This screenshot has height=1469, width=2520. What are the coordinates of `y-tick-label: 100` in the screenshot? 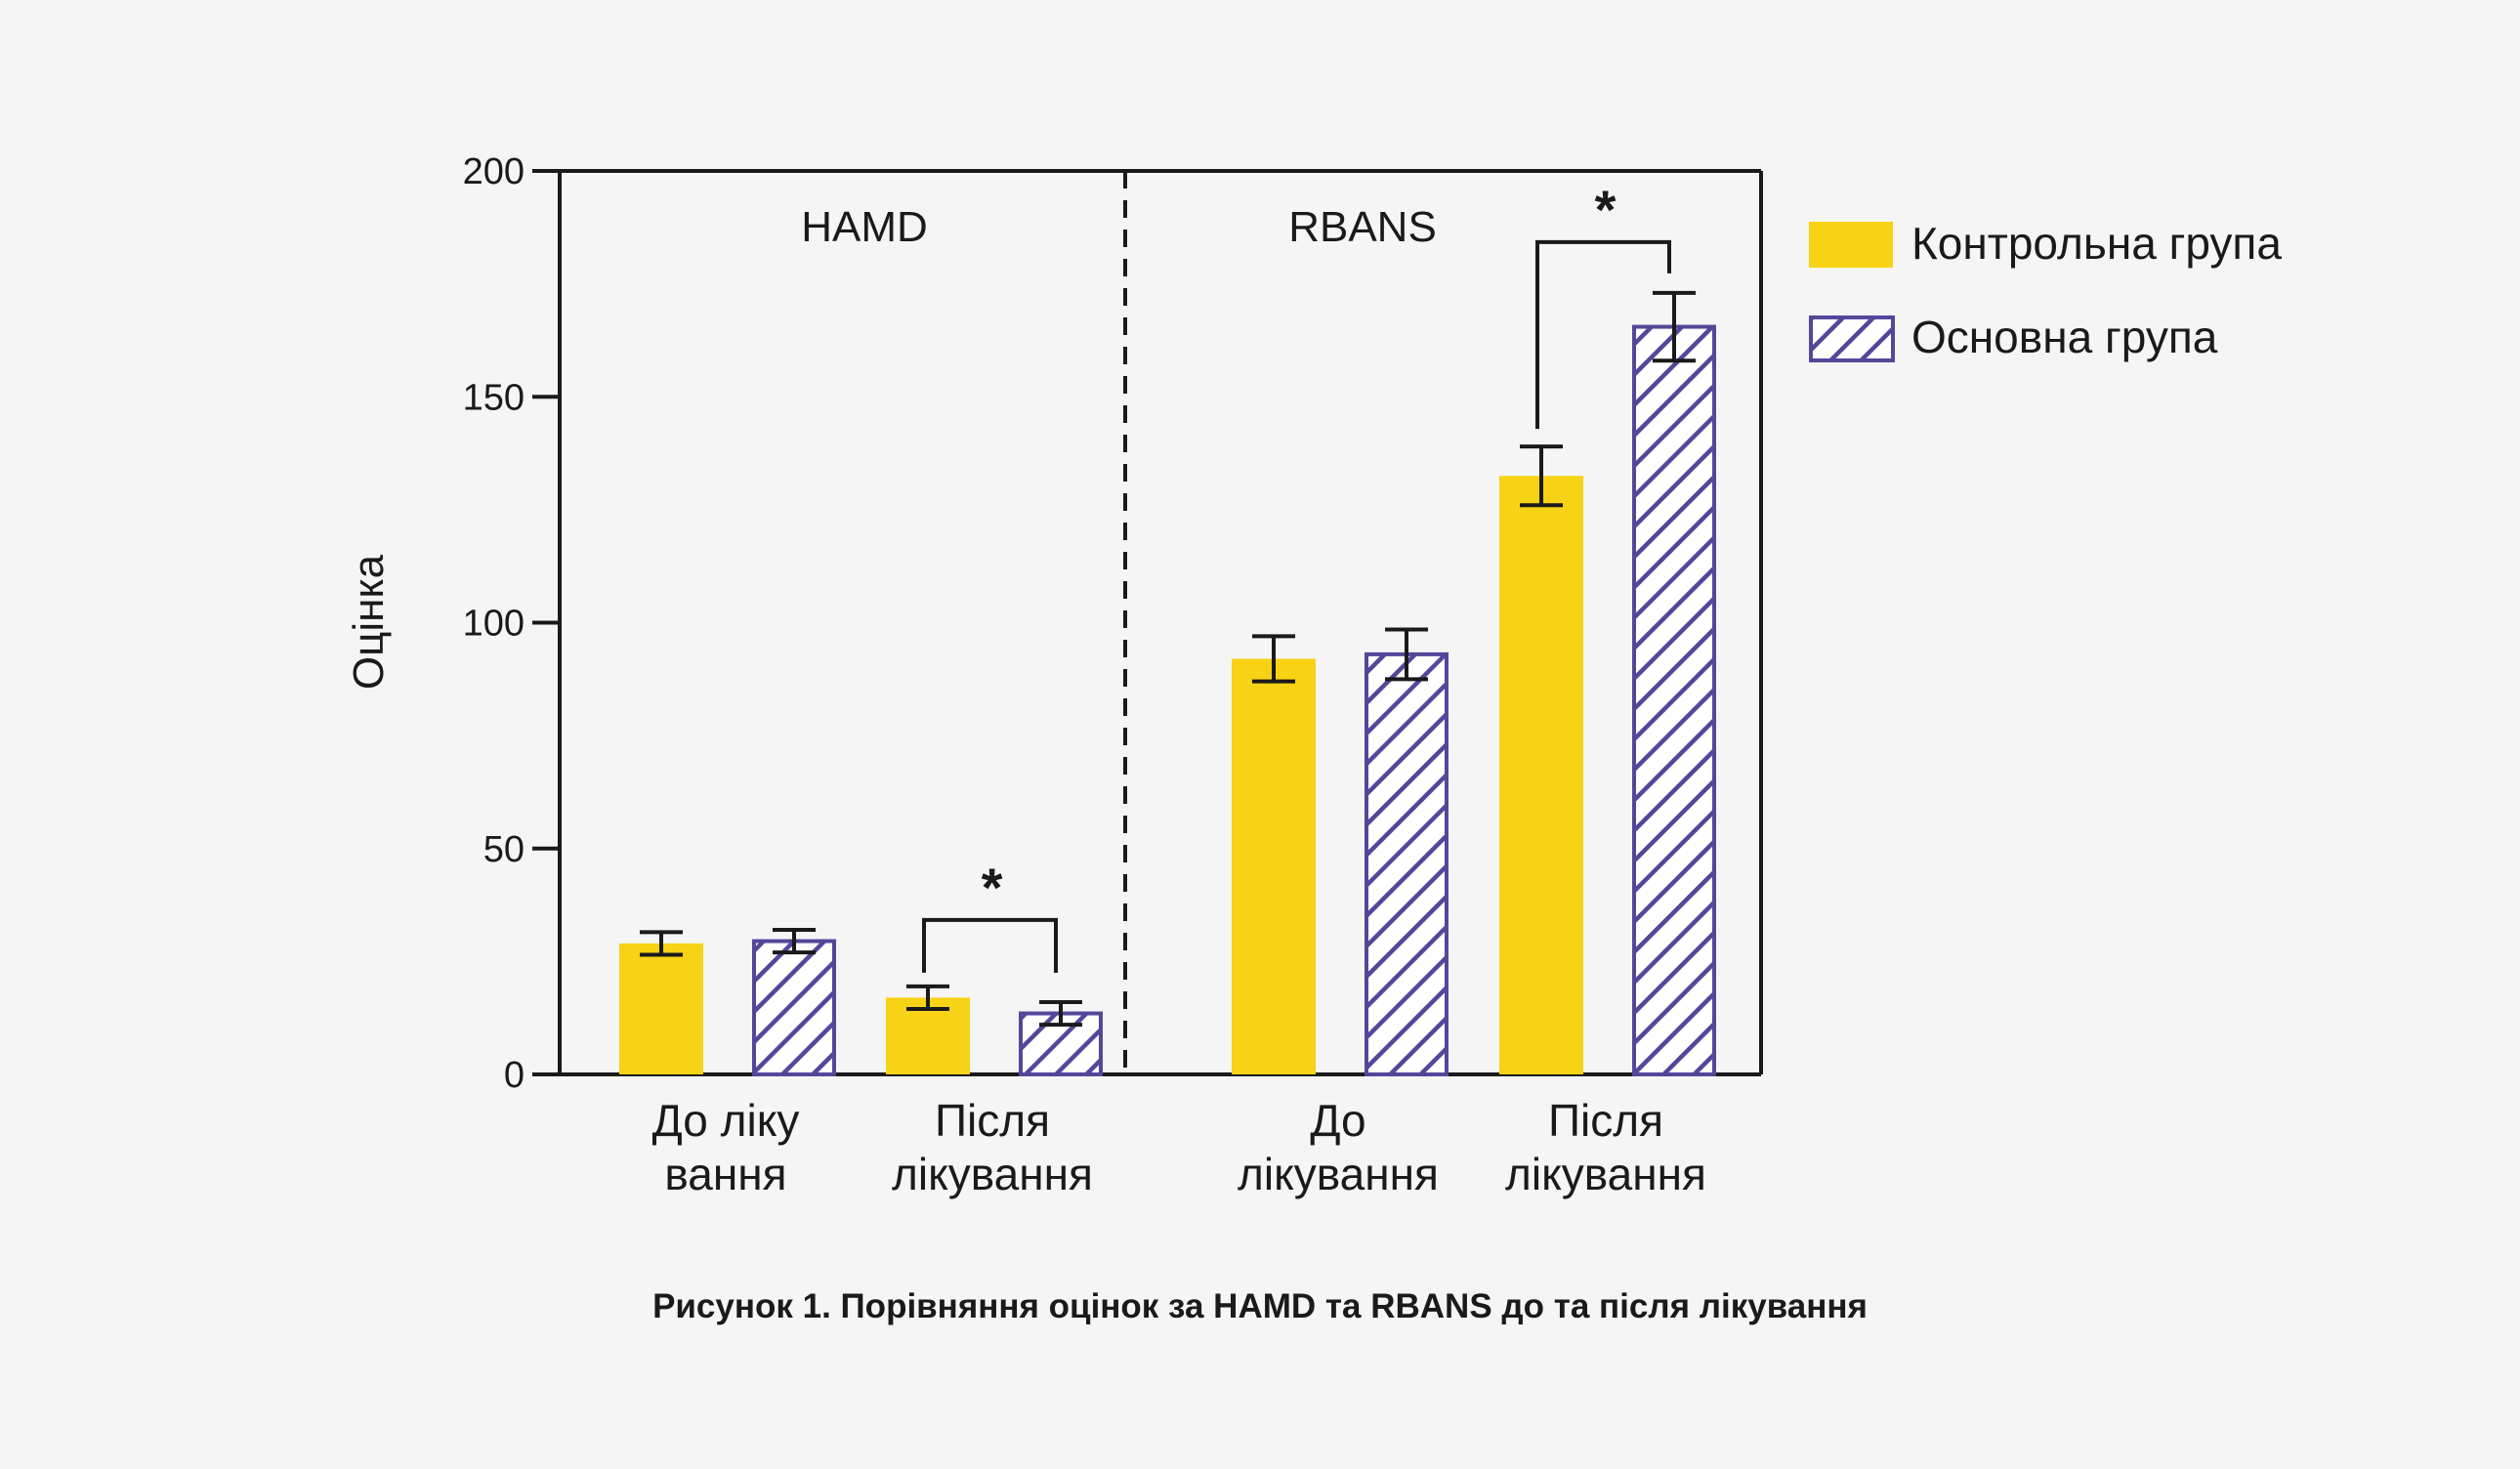 It's located at (494, 625).